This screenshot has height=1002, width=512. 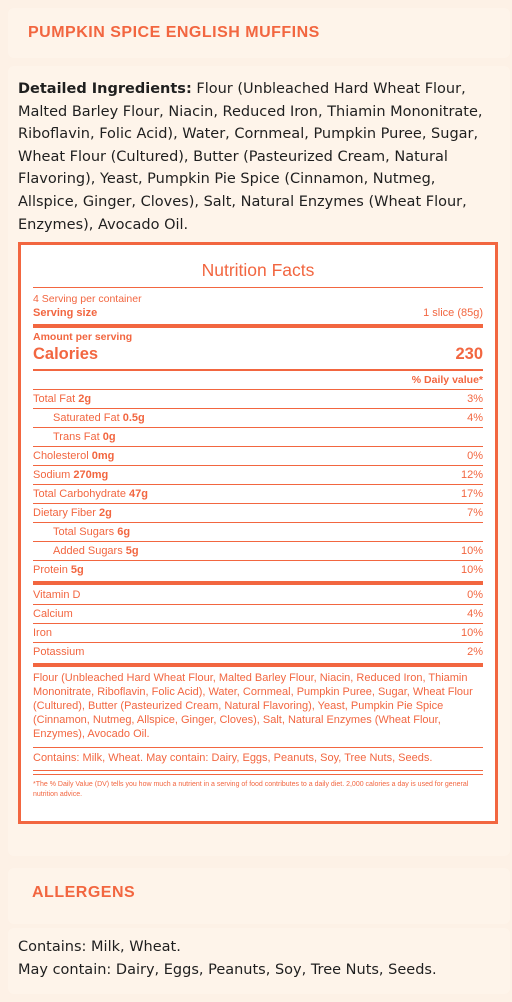 What do you see at coordinates (99, 947) in the screenshot?
I see `allergens-contains: Contains: Milk, Wheat.` at bounding box center [99, 947].